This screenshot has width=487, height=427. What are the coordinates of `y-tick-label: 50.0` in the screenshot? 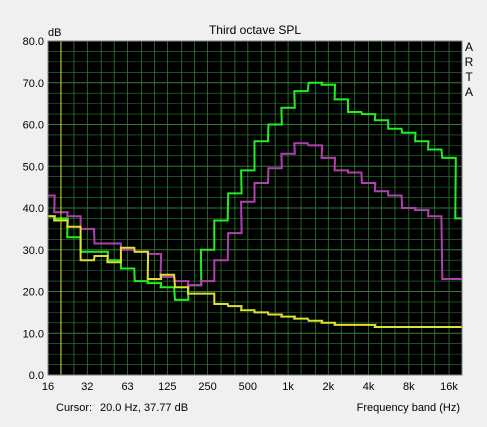 It's located at (33, 167).